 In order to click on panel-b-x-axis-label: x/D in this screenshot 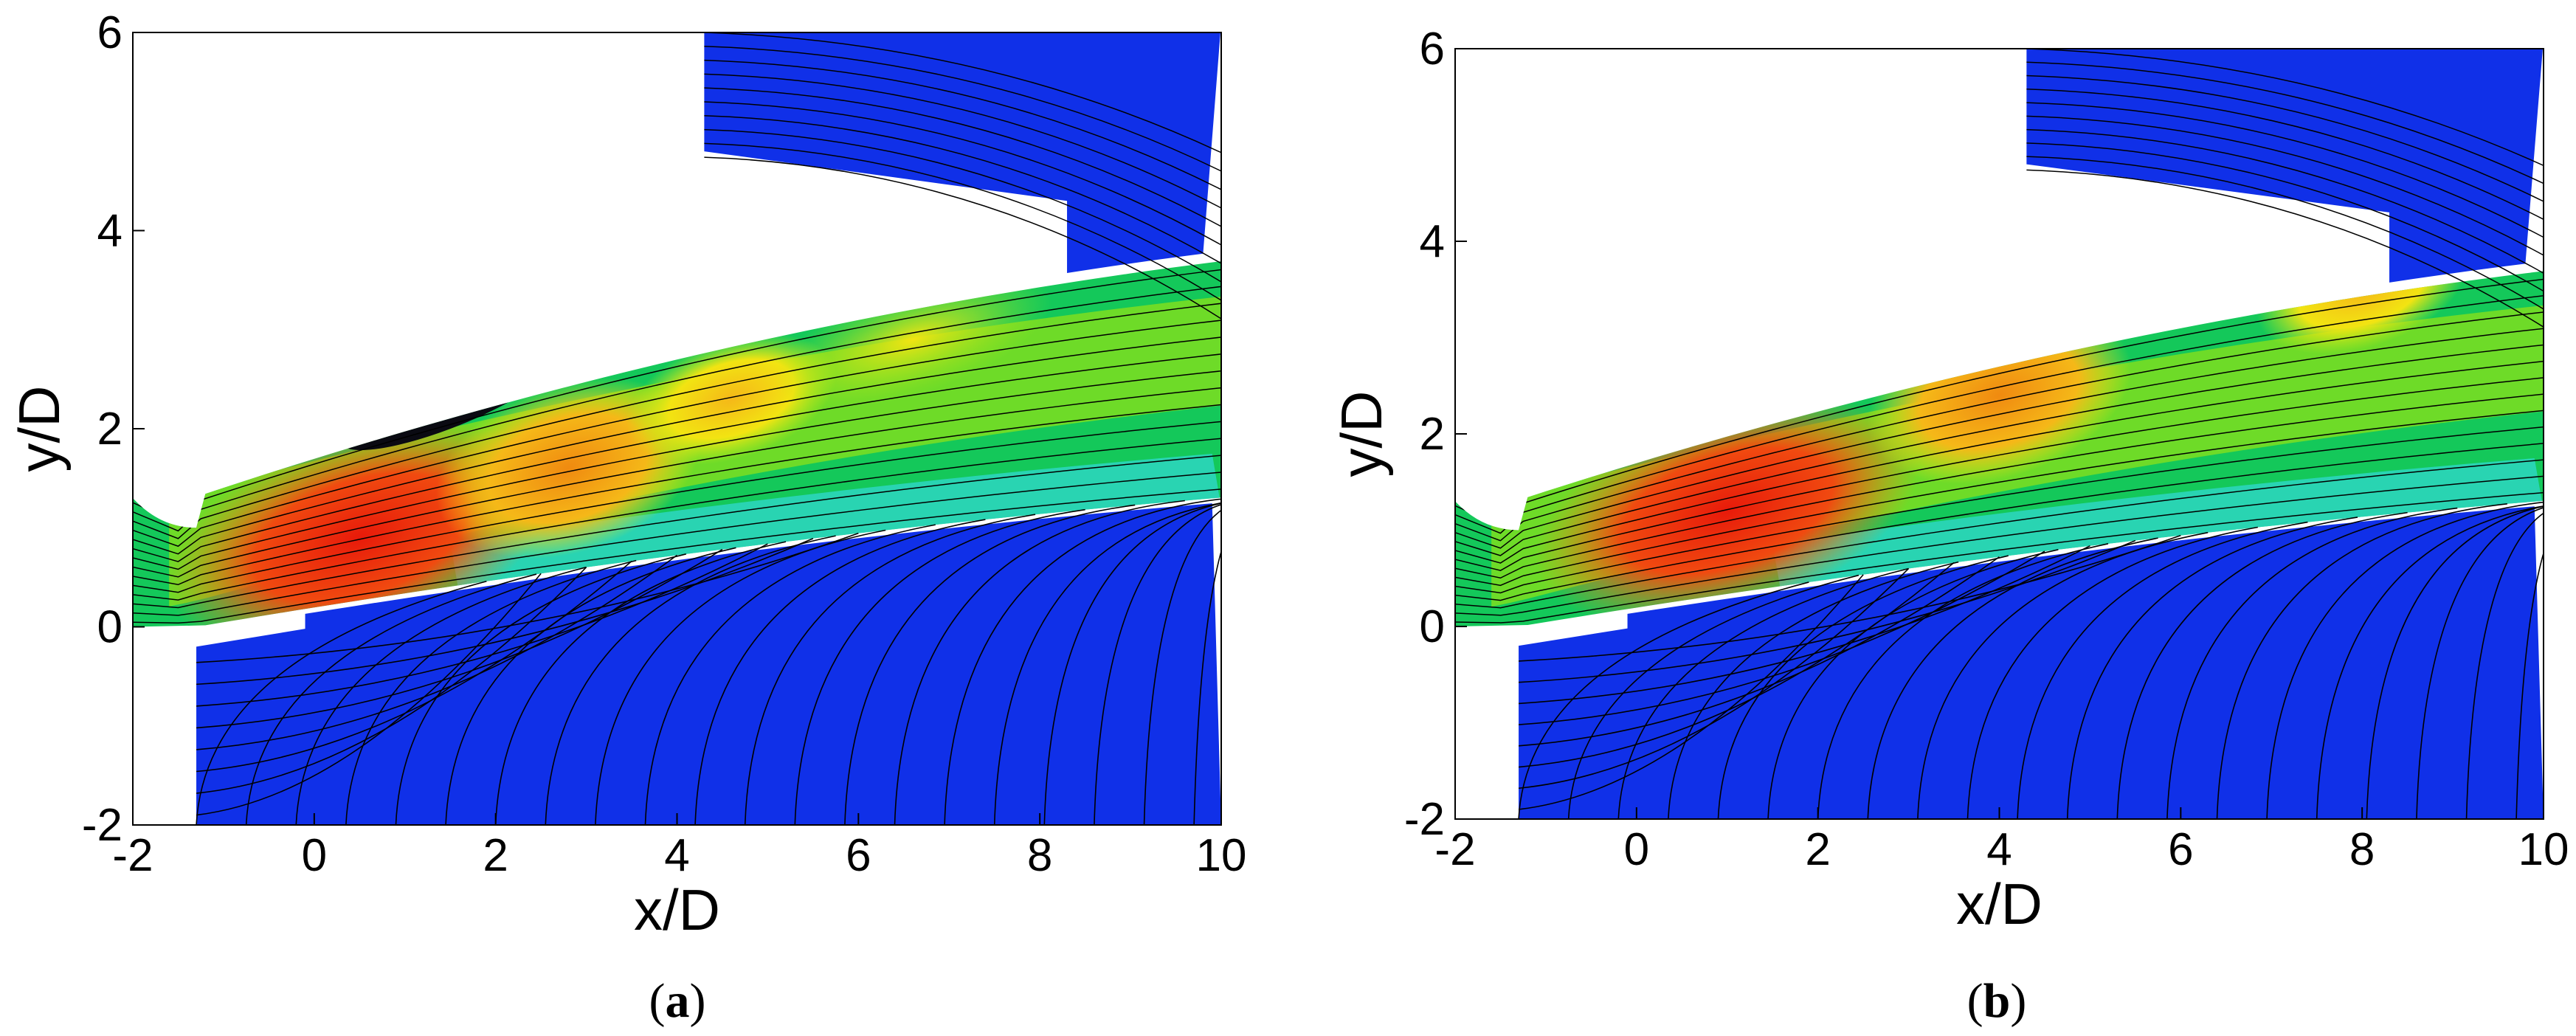, I will do `click(2000, 903)`.